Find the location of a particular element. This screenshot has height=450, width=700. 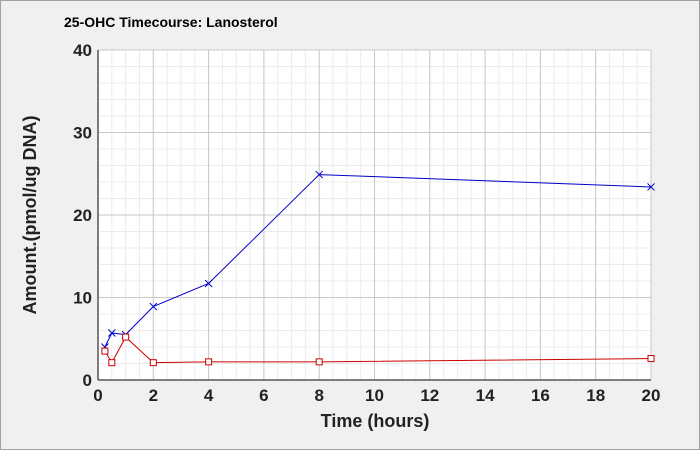

x-tick-label: 14 is located at coordinates (485, 395).